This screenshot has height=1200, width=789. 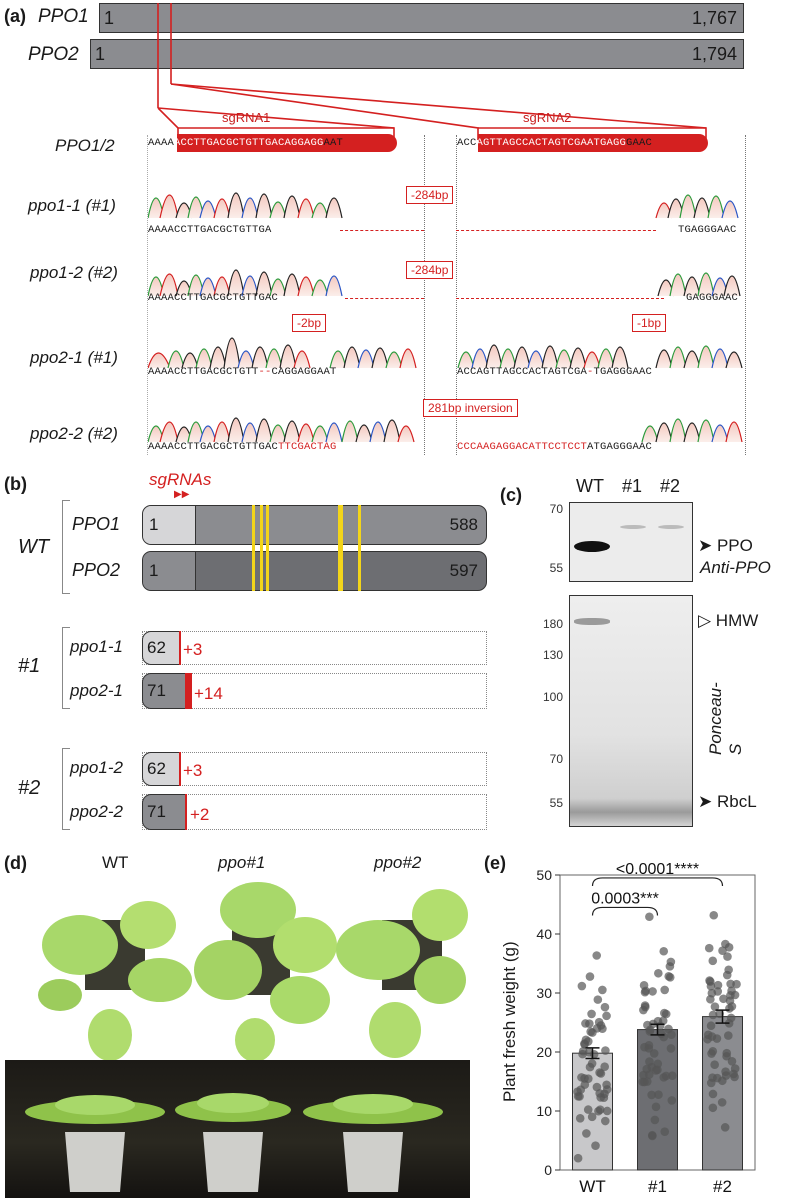 I want to click on ppo-label: ➤ PPO, so click(x=725, y=546).